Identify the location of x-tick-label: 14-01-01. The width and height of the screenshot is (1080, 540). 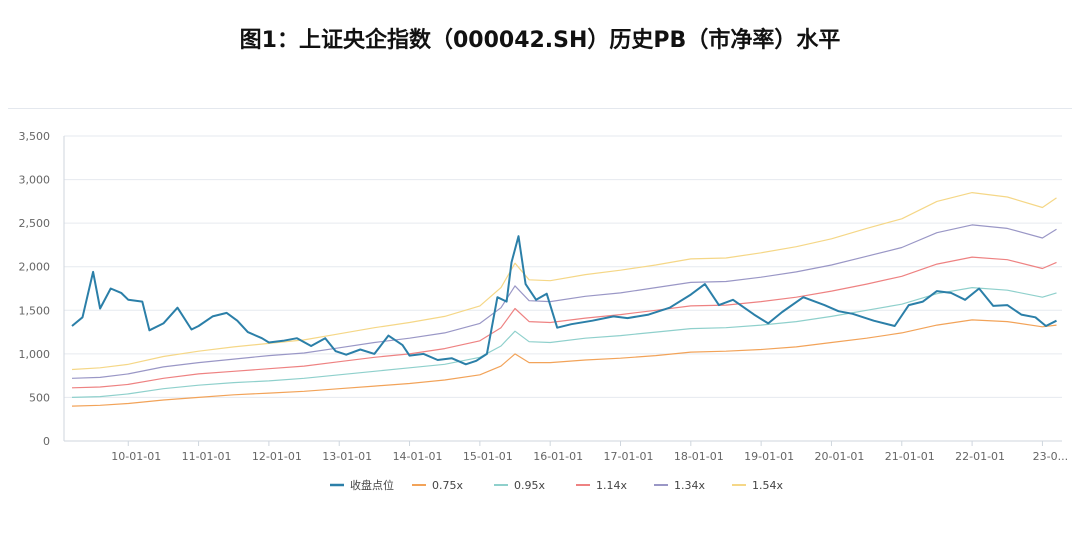
(418, 456).